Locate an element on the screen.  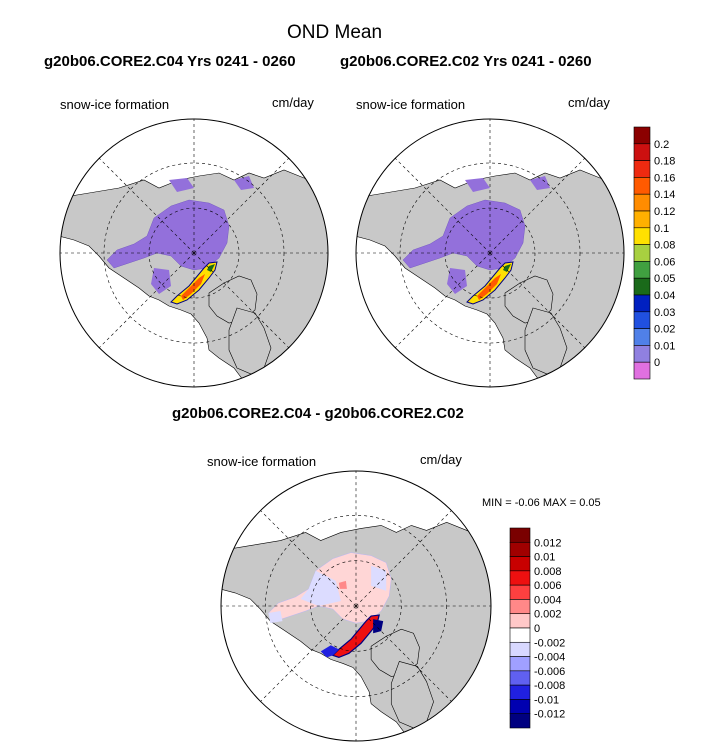
panel-3-label: snow-ice formation is located at coordinates (262, 461).